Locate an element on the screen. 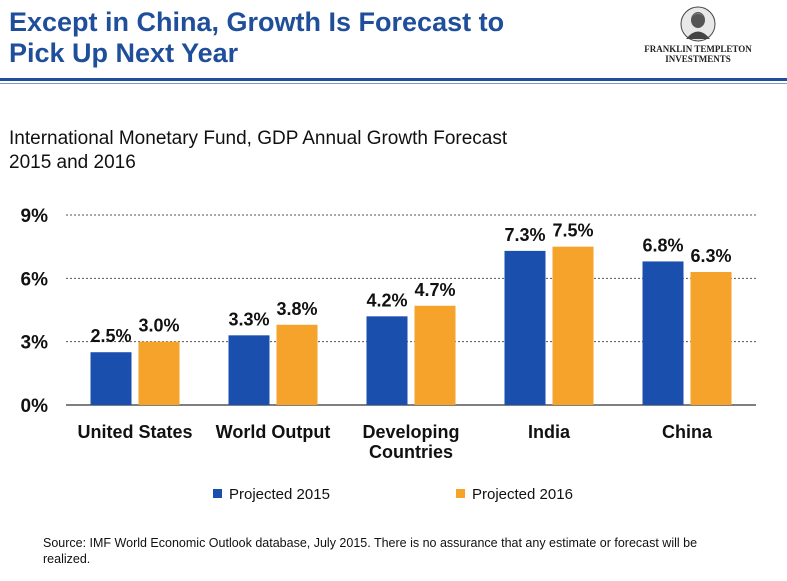 The height and width of the screenshot is (581, 787). title-line-2: Pick Up Next Year is located at coordinates (124, 53).